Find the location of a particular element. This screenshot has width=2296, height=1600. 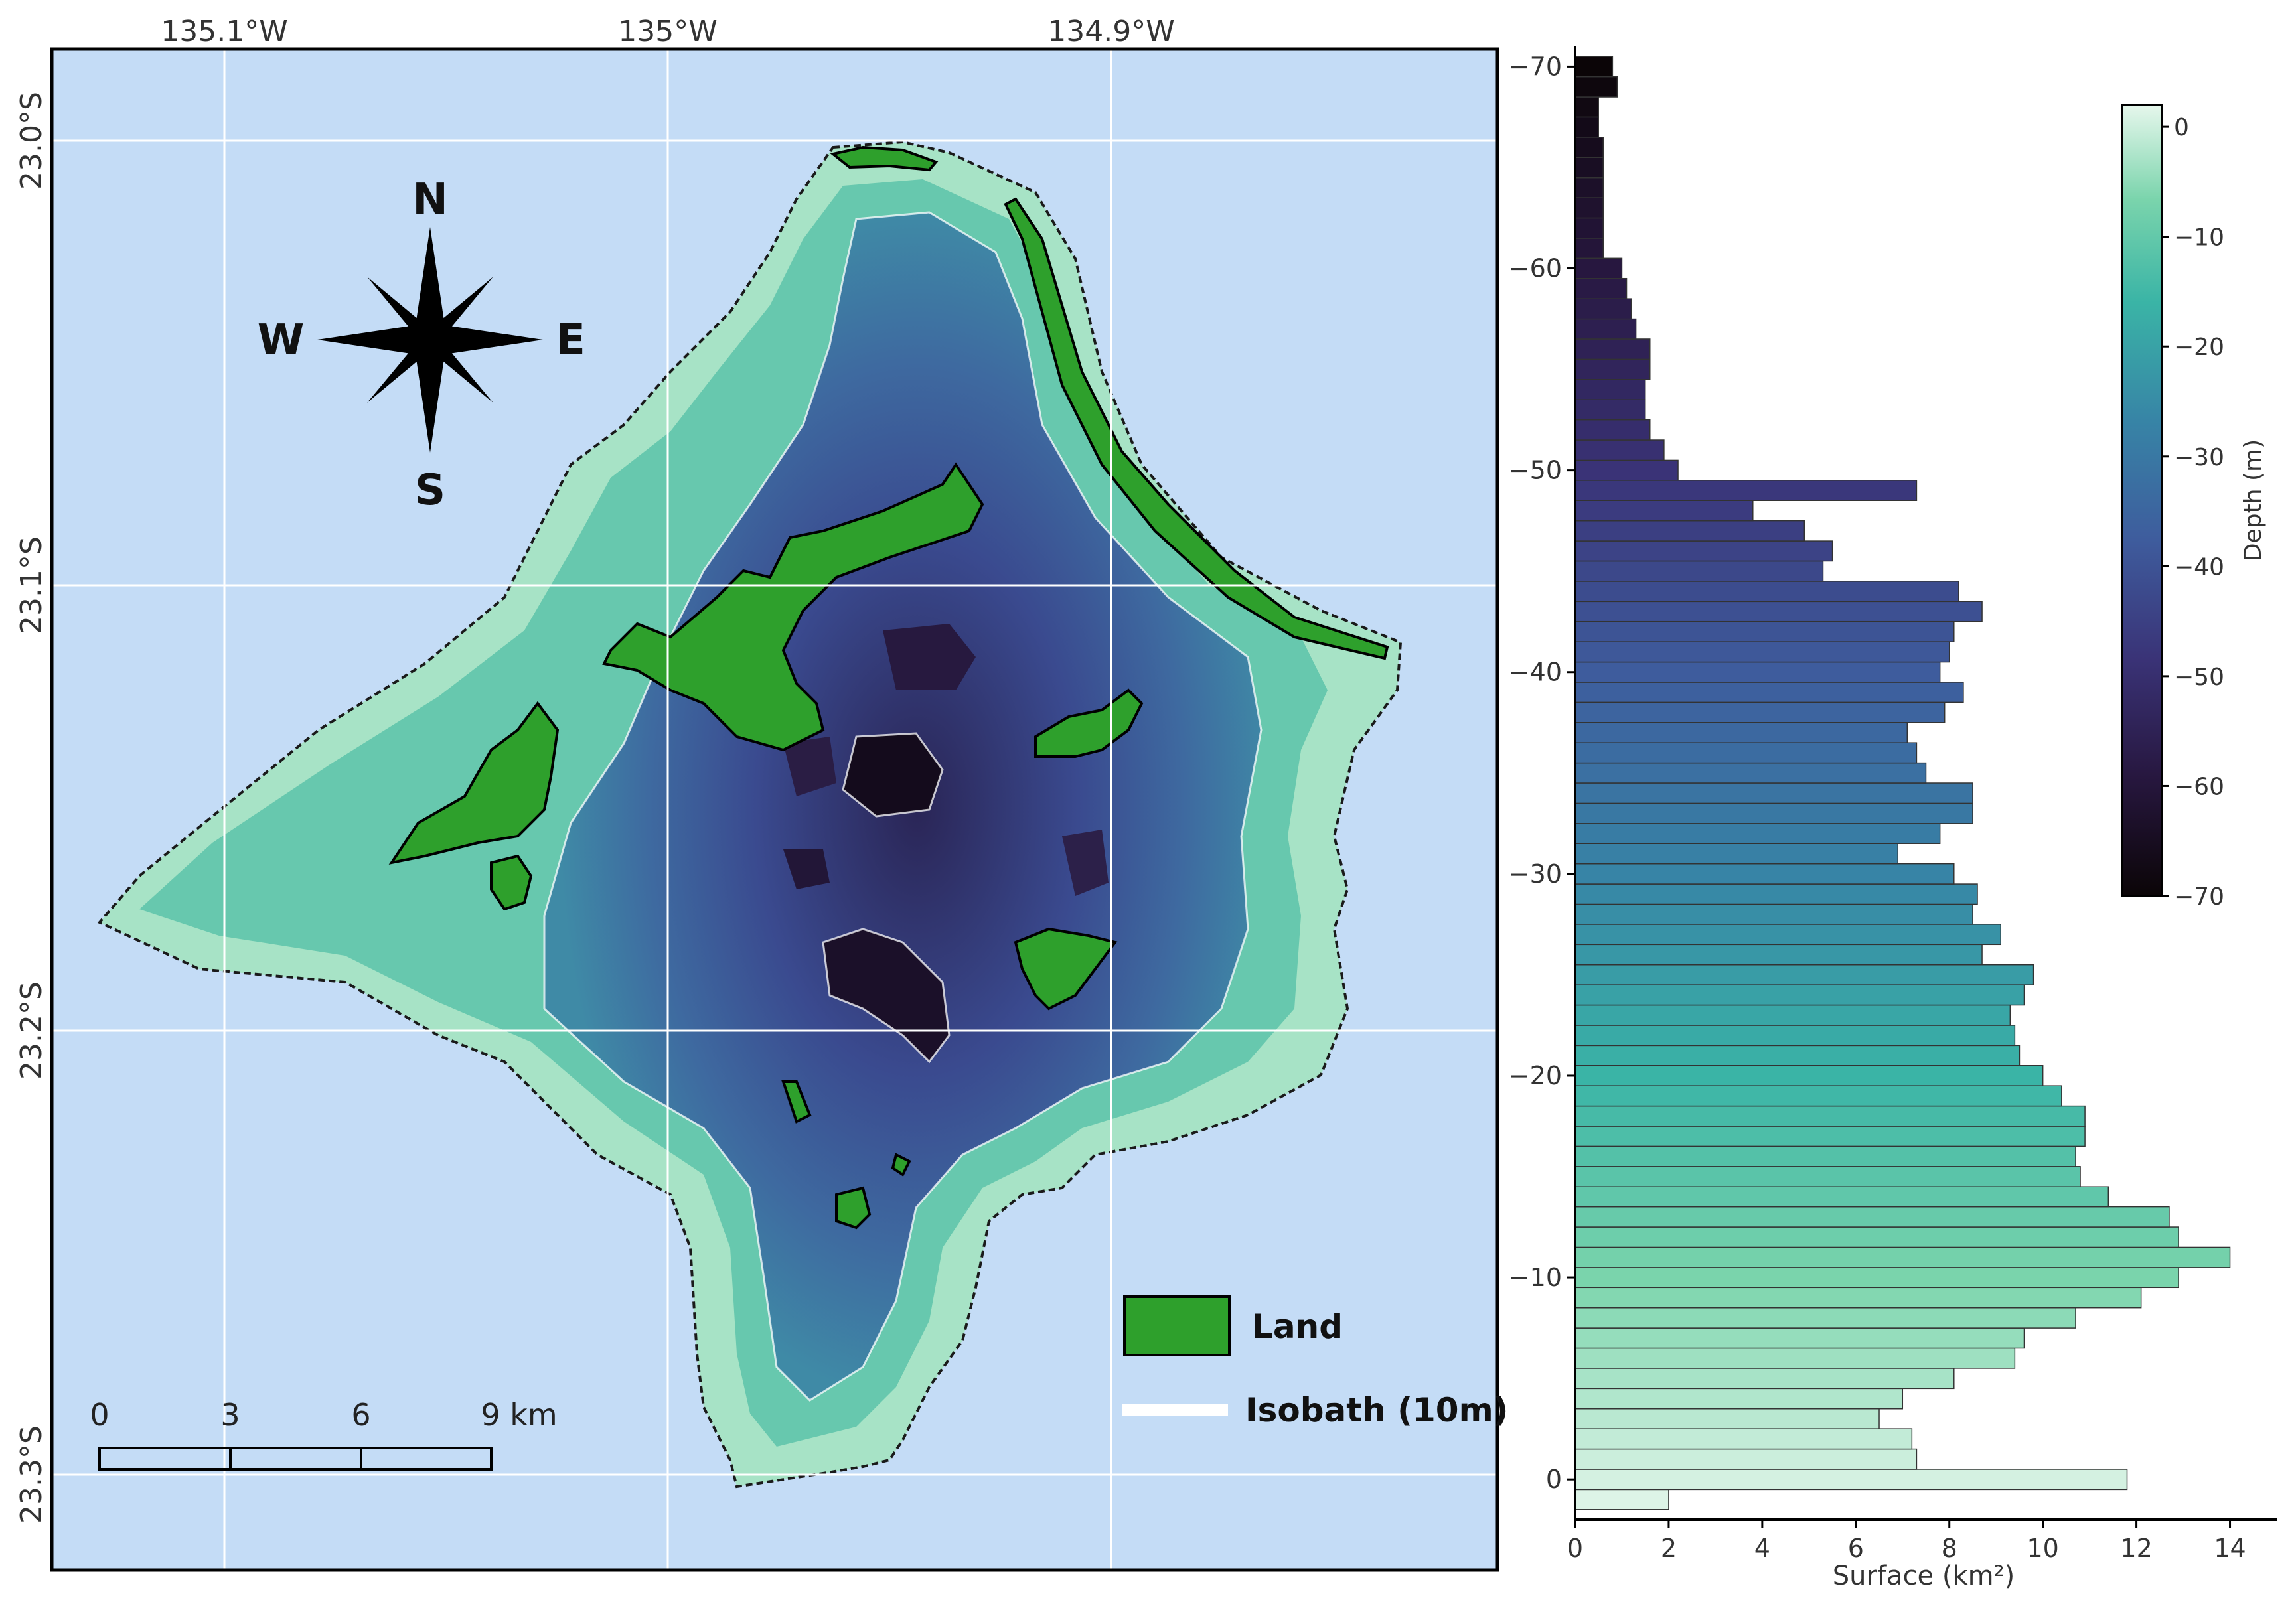

y-ticks: −70 −60 −50 −40 −30 −20 −10 0 is located at coordinates (1542, 773).